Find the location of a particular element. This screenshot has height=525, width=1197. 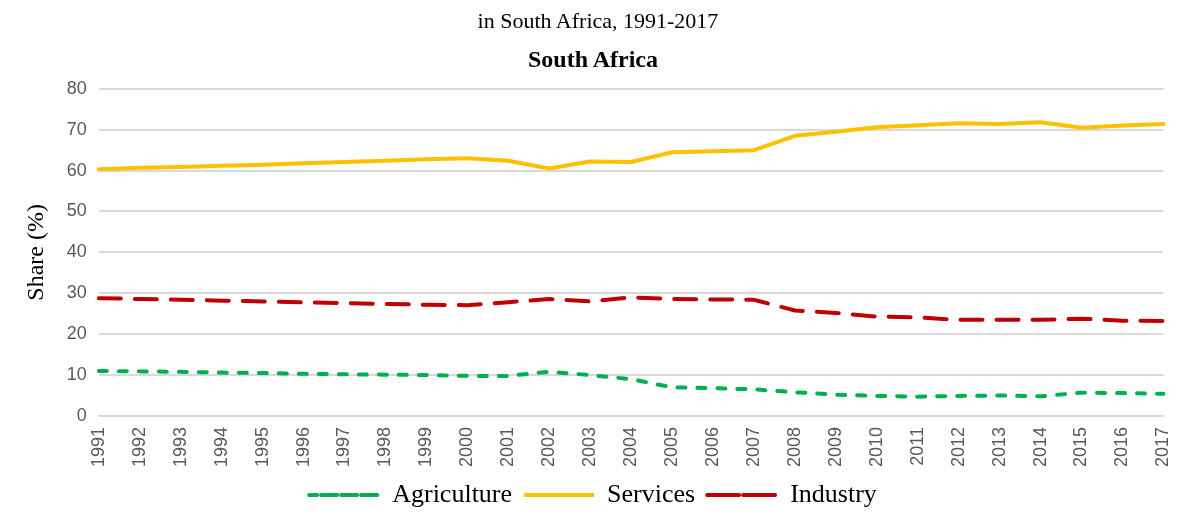

x-tick-label: 2017 is located at coordinates (1162, 446).